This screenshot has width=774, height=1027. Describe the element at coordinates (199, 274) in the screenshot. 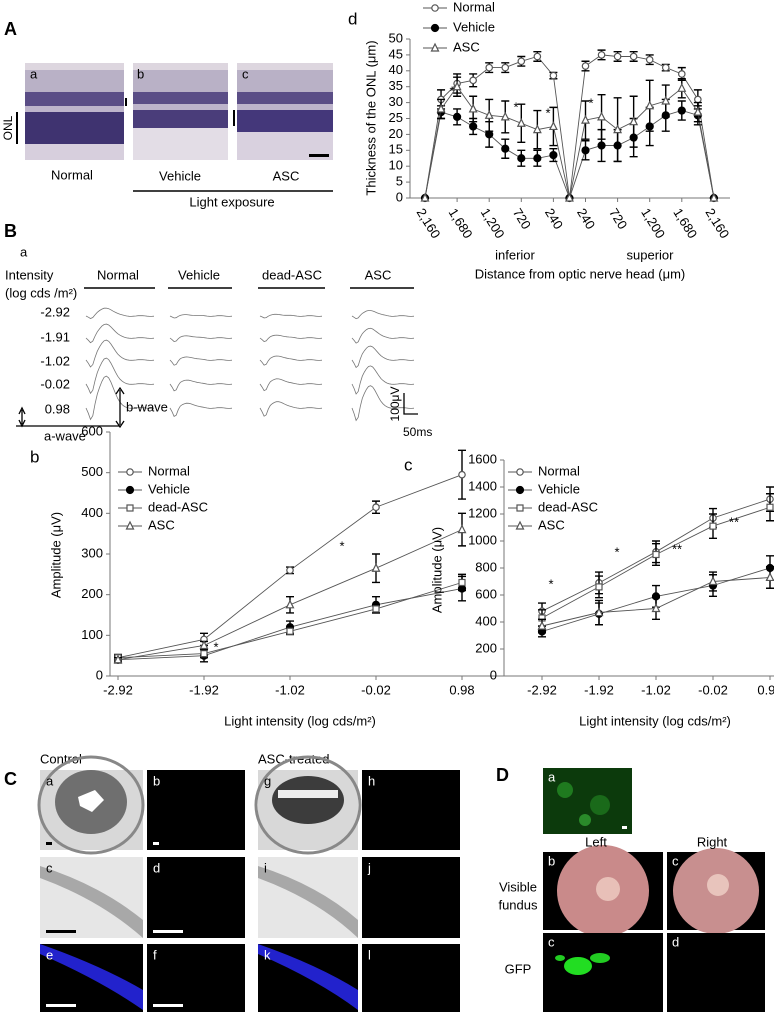

I see `column-label: Vehicle` at that location.